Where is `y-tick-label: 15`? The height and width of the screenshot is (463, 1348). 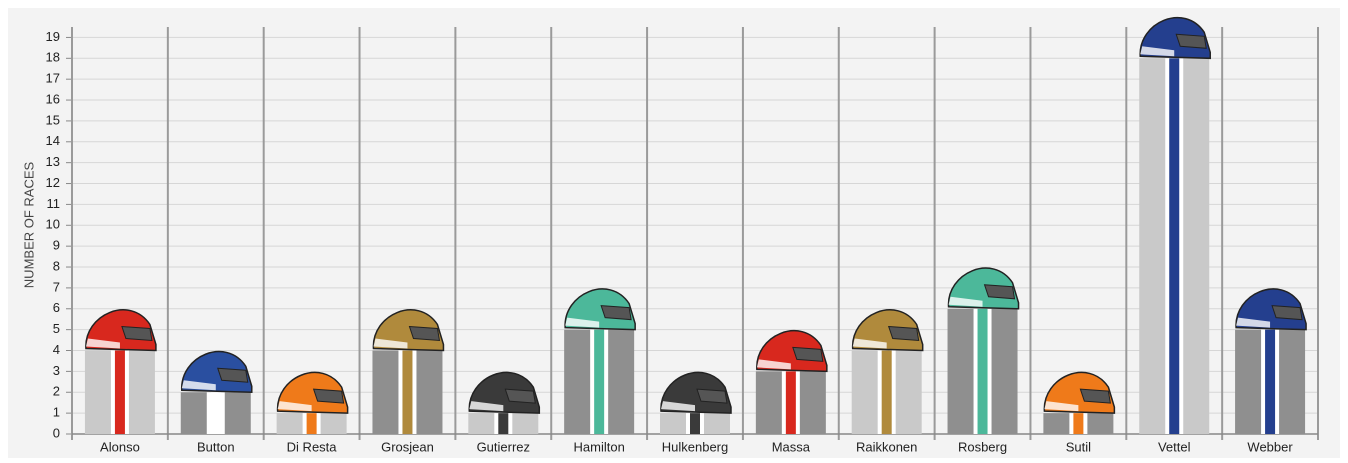 y-tick-label: 15 is located at coordinates (53, 119).